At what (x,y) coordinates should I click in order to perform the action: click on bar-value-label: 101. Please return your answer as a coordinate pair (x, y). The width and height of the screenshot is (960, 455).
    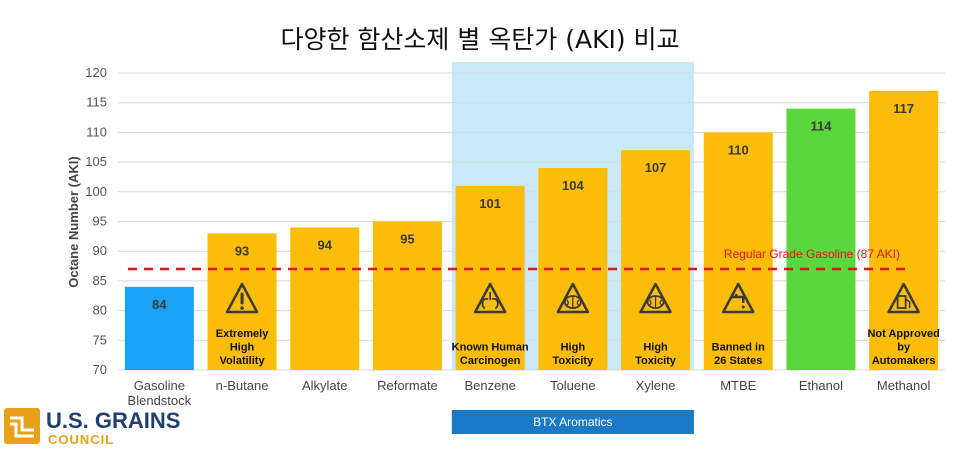
    Looking at the image, I should click on (490, 203).